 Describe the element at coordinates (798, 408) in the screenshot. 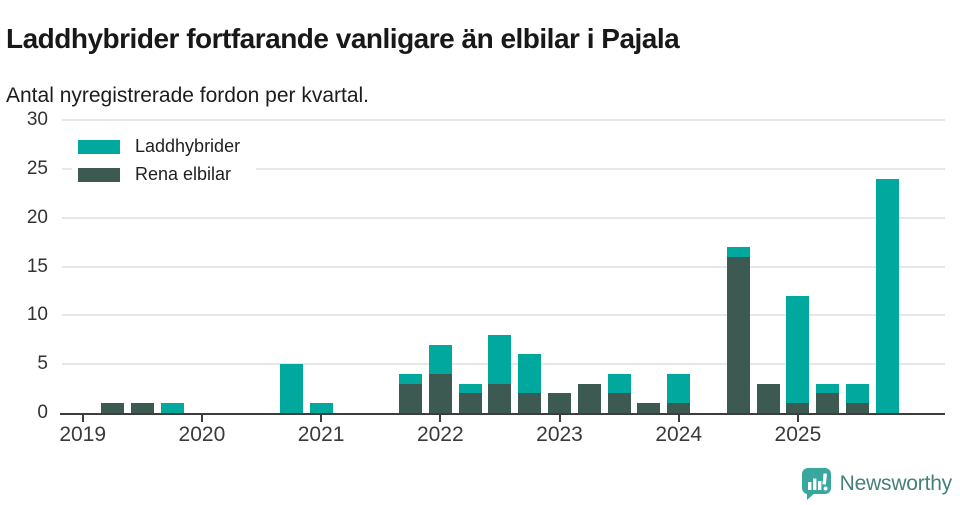

I see `bar-rena-elbilar-2025-q1` at that location.